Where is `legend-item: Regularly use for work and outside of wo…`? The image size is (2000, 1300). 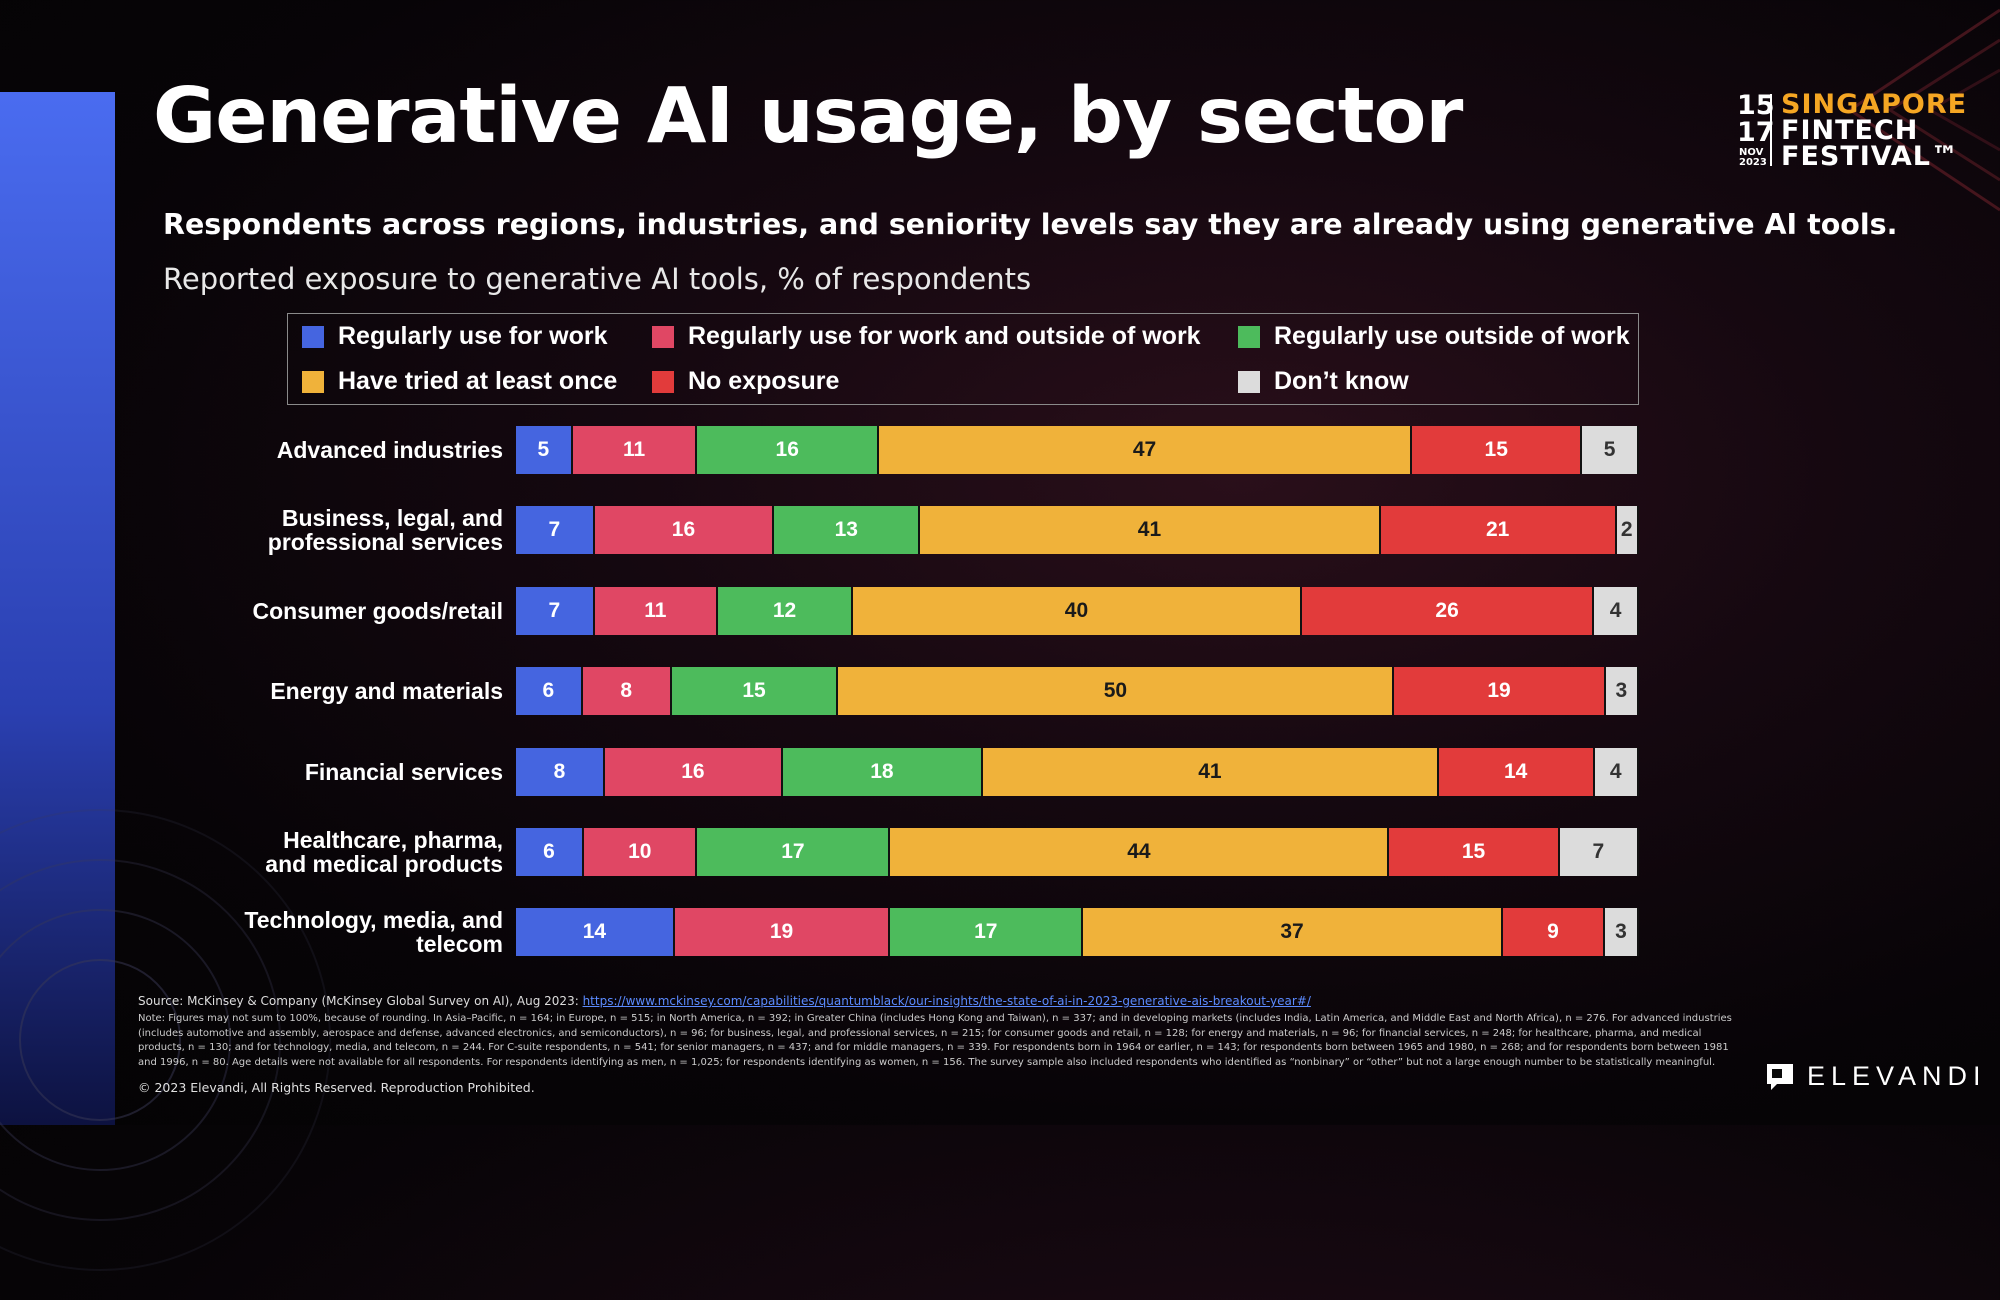
legend-item: Regularly use for work and outside of wo… is located at coordinates (926, 336).